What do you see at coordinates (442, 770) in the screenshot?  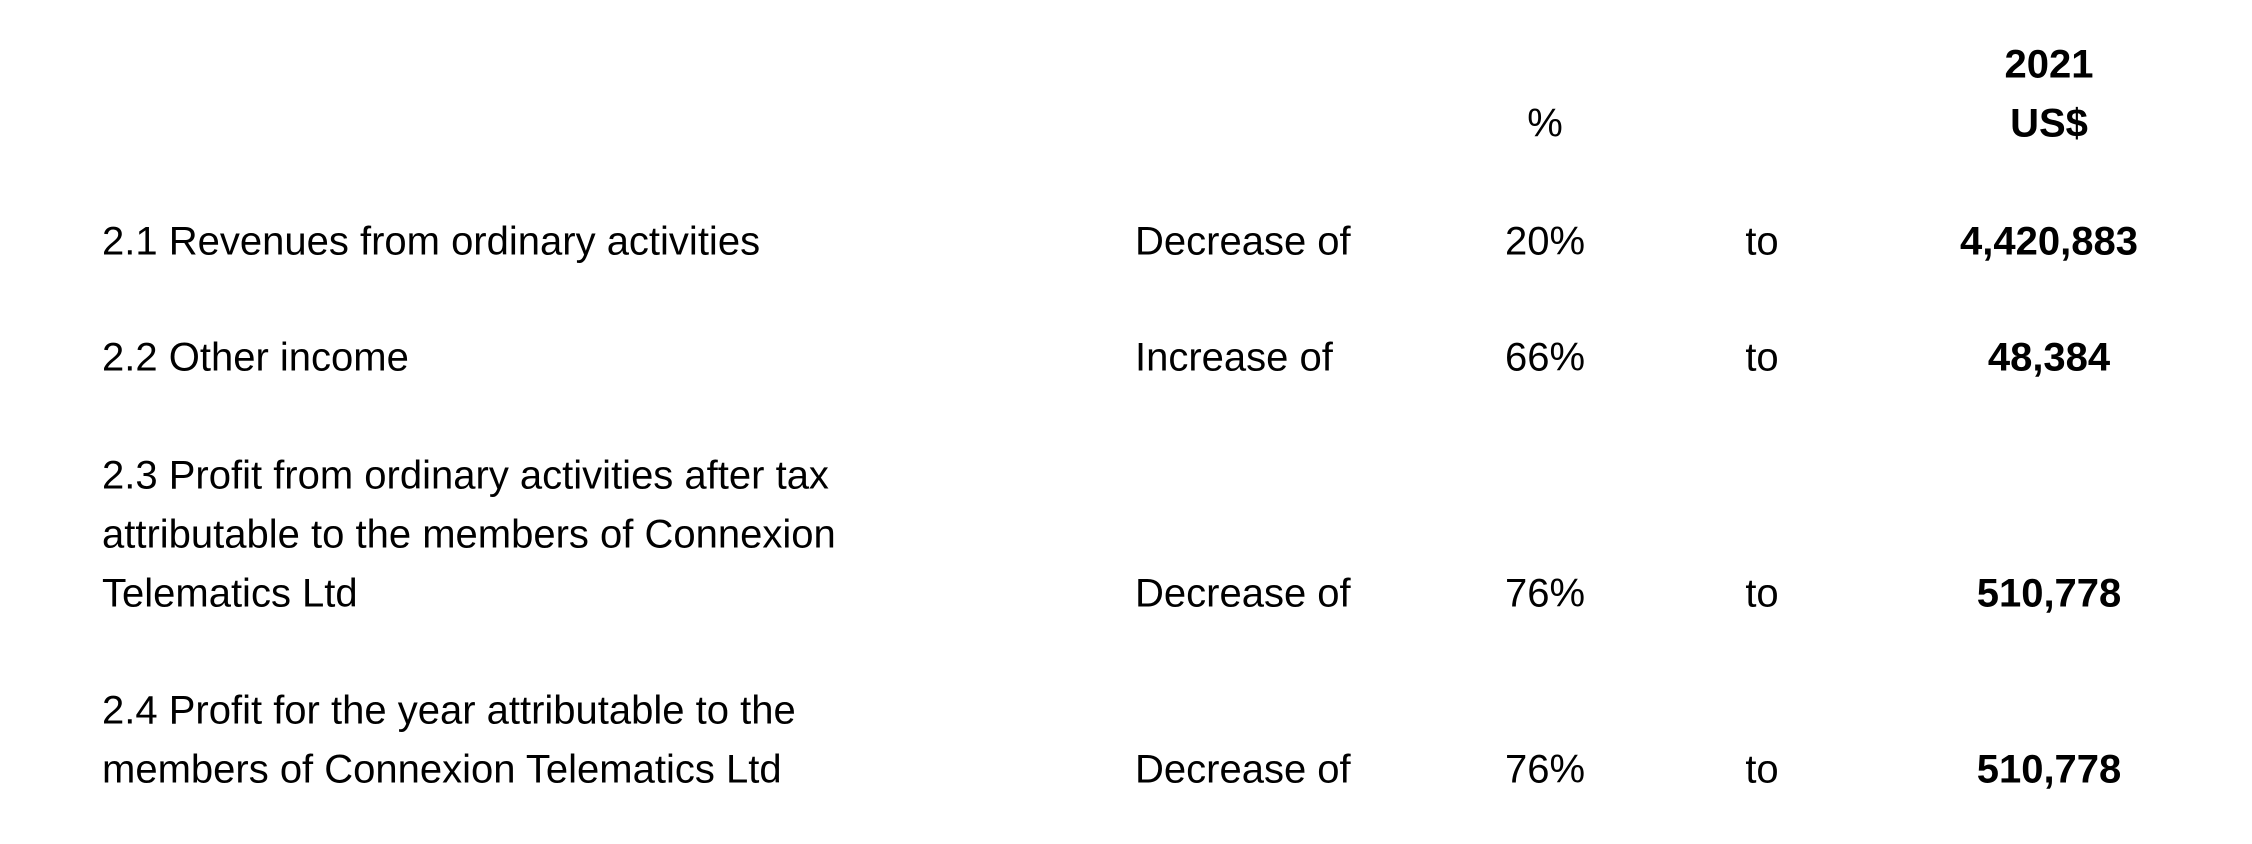 I see `row-label: members of Connexion Telematics Ltd` at bounding box center [442, 770].